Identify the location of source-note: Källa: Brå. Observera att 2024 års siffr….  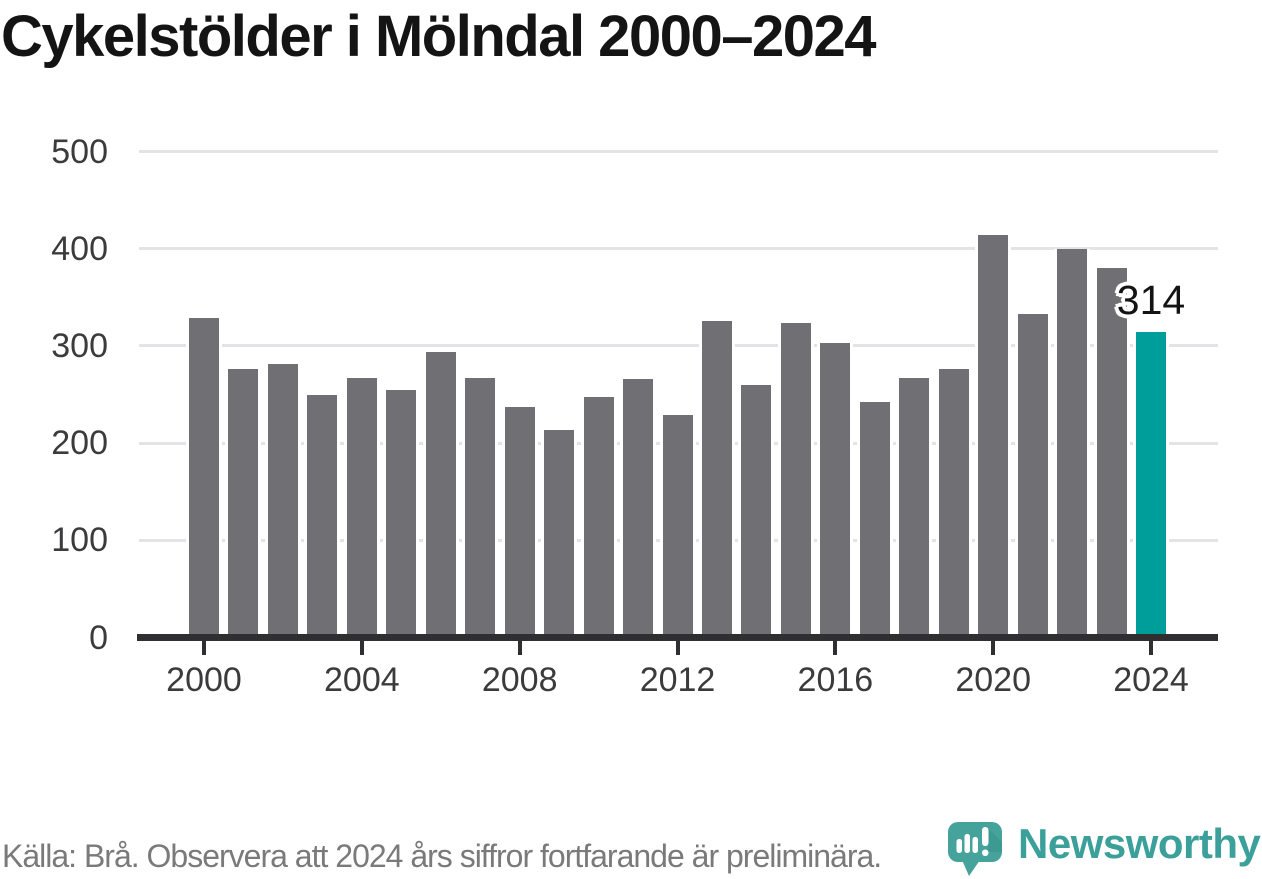
(442, 856).